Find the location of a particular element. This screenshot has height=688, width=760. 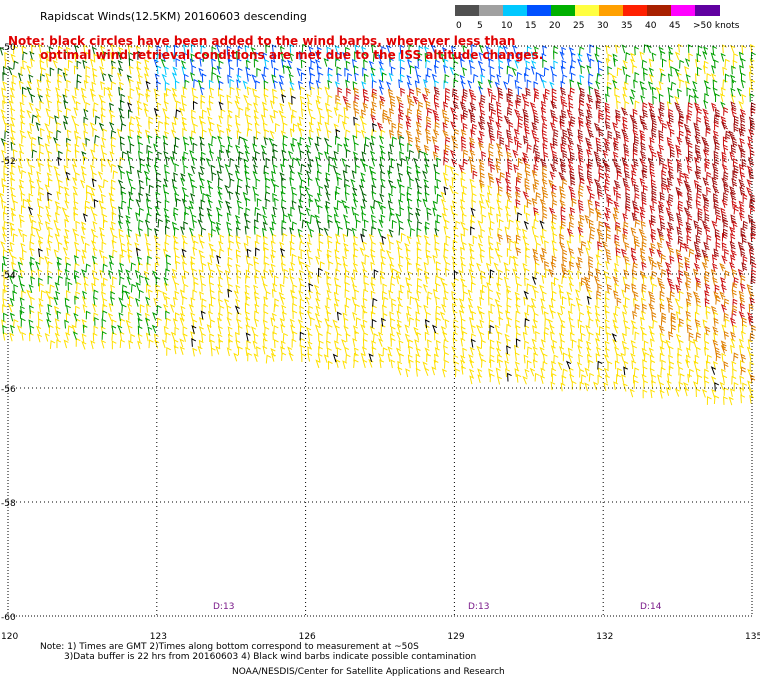

longitude-tick-label: 126 is located at coordinates (307, 637).